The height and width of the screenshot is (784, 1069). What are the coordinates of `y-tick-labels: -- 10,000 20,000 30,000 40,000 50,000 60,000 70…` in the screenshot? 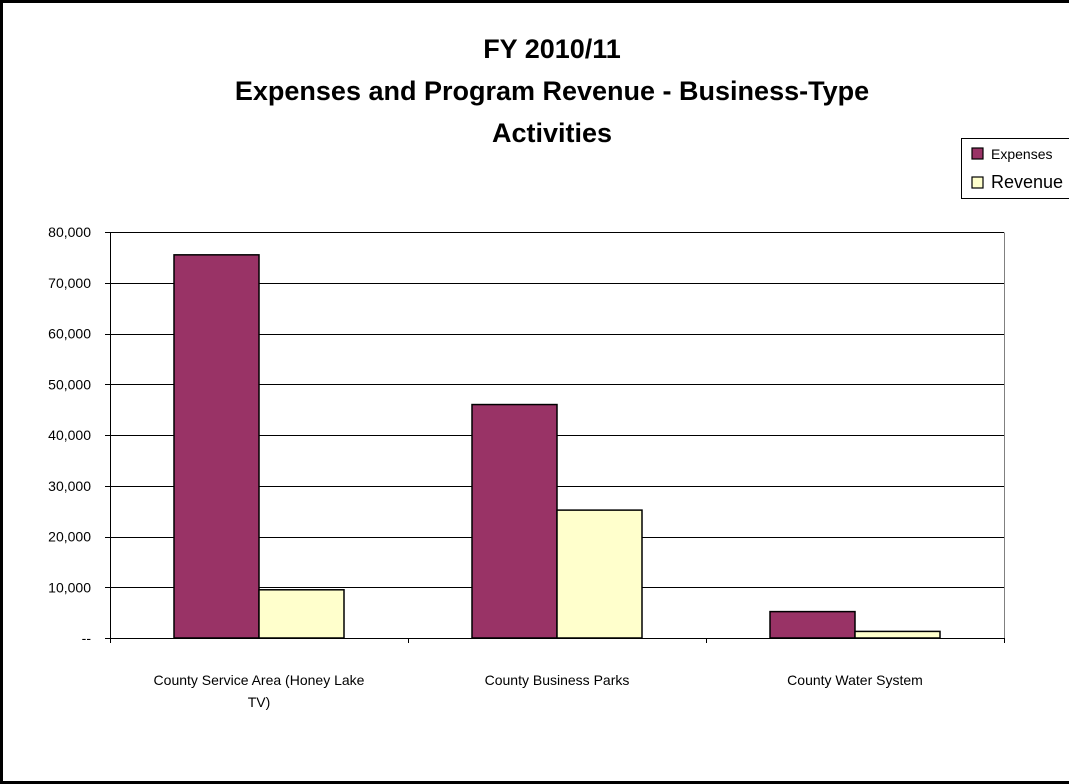 It's located at (69, 435).